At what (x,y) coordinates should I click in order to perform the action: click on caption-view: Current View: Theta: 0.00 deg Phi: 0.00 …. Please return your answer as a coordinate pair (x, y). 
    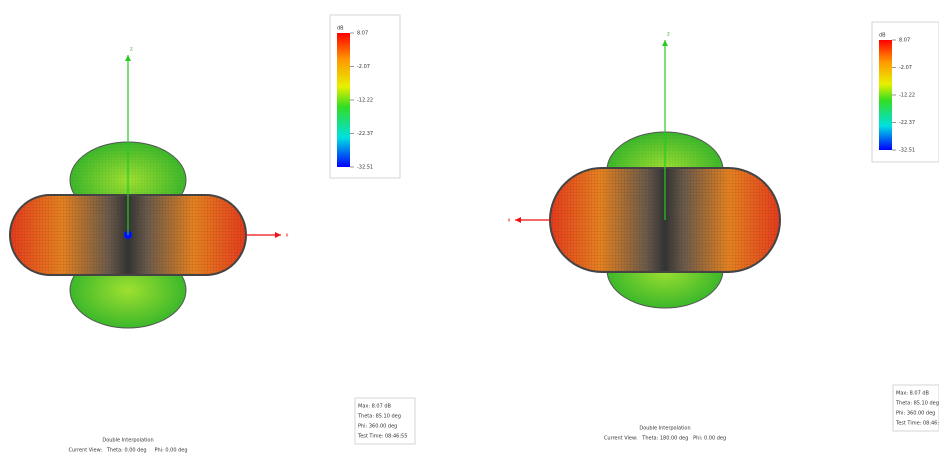
    Looking at the image, I should click on (127, 451).